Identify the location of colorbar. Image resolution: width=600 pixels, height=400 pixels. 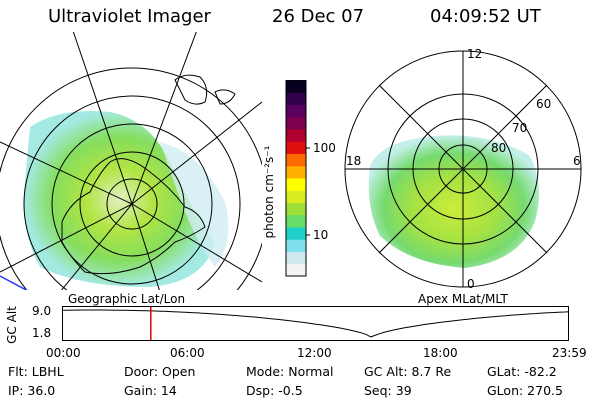
(297, 178).